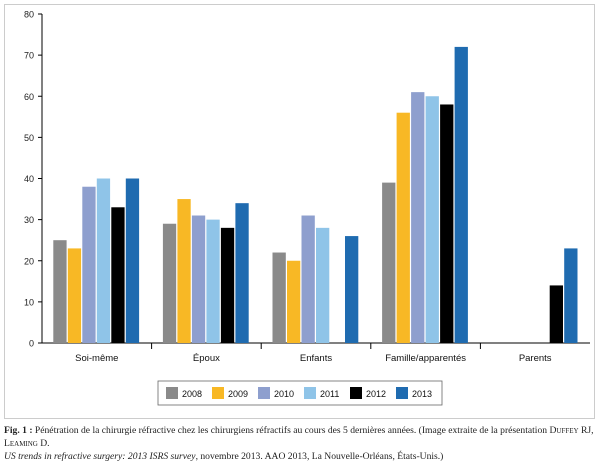 Image resolution: width=600 pixels, height=463 pixels. I want to click on legend-swatch-2012, so click(356, 393).